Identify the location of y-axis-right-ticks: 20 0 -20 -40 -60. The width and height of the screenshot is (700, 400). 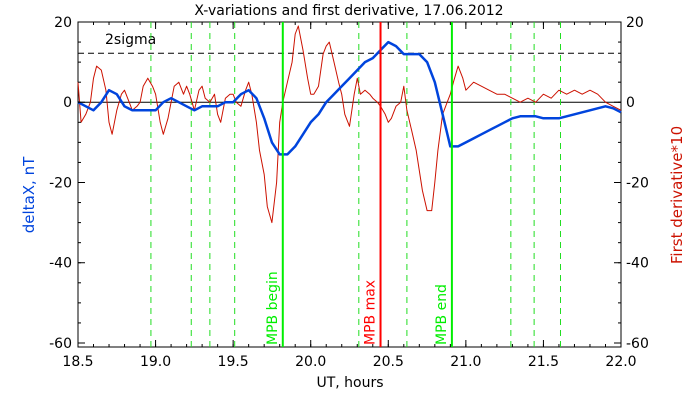
(631, 183).